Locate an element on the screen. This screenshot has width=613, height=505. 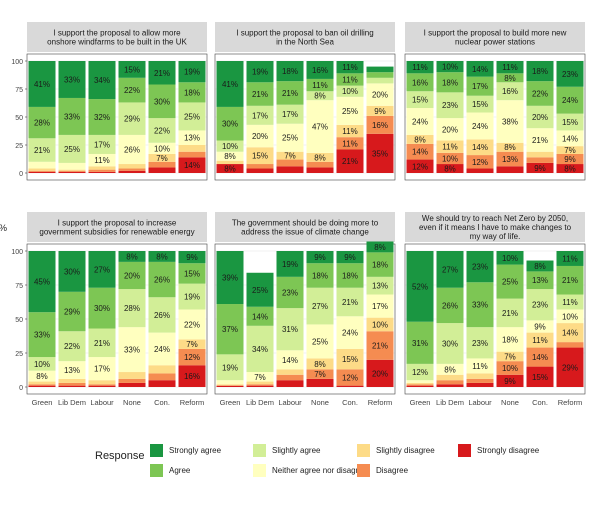
legend-item: Slightly disagree is located at coordinates (396, 450).